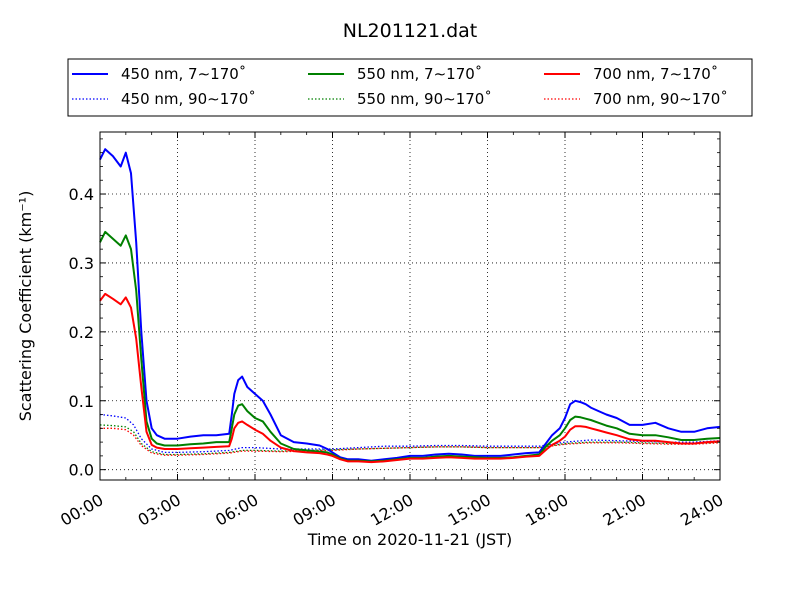 This screenshot has width=800, height=600. Describe the element at coordinates (188, 99) in the screenshot. I see `legend-entry-label: 450 nm, 90∼170˚` at that location.